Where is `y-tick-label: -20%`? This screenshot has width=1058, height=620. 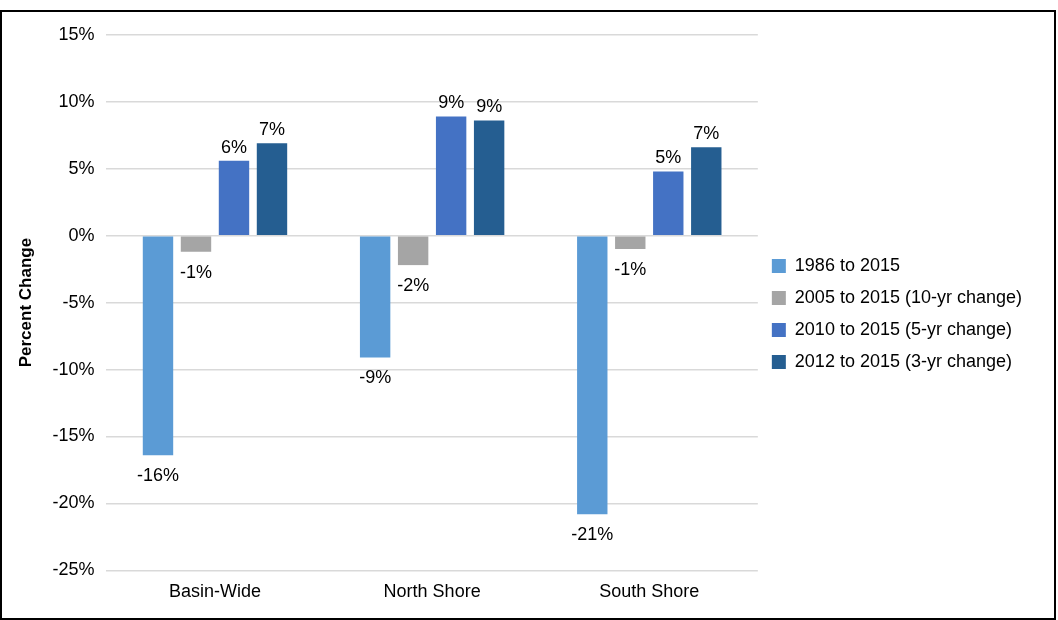
y-tick-label: -20% is located at coordinates (73, 502).